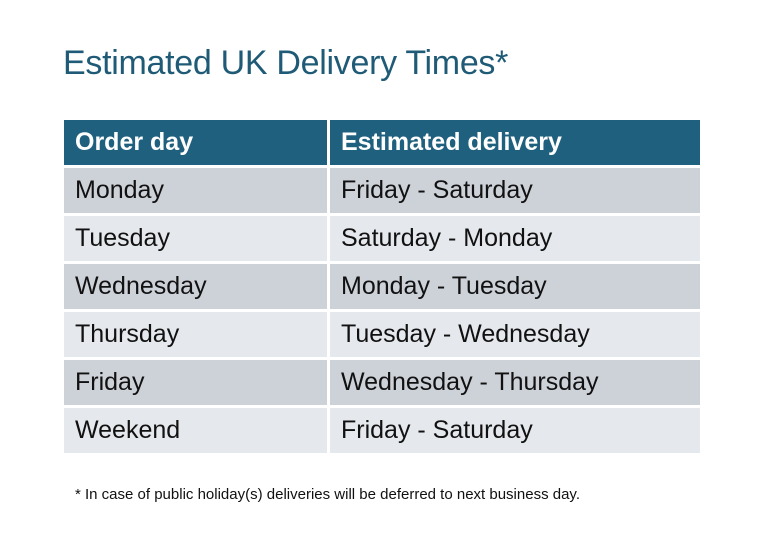 The width and height of the screenshot is (769, 555). I want to click on delivery-cell: Tuesday - Wednesday, so click(515, 334).